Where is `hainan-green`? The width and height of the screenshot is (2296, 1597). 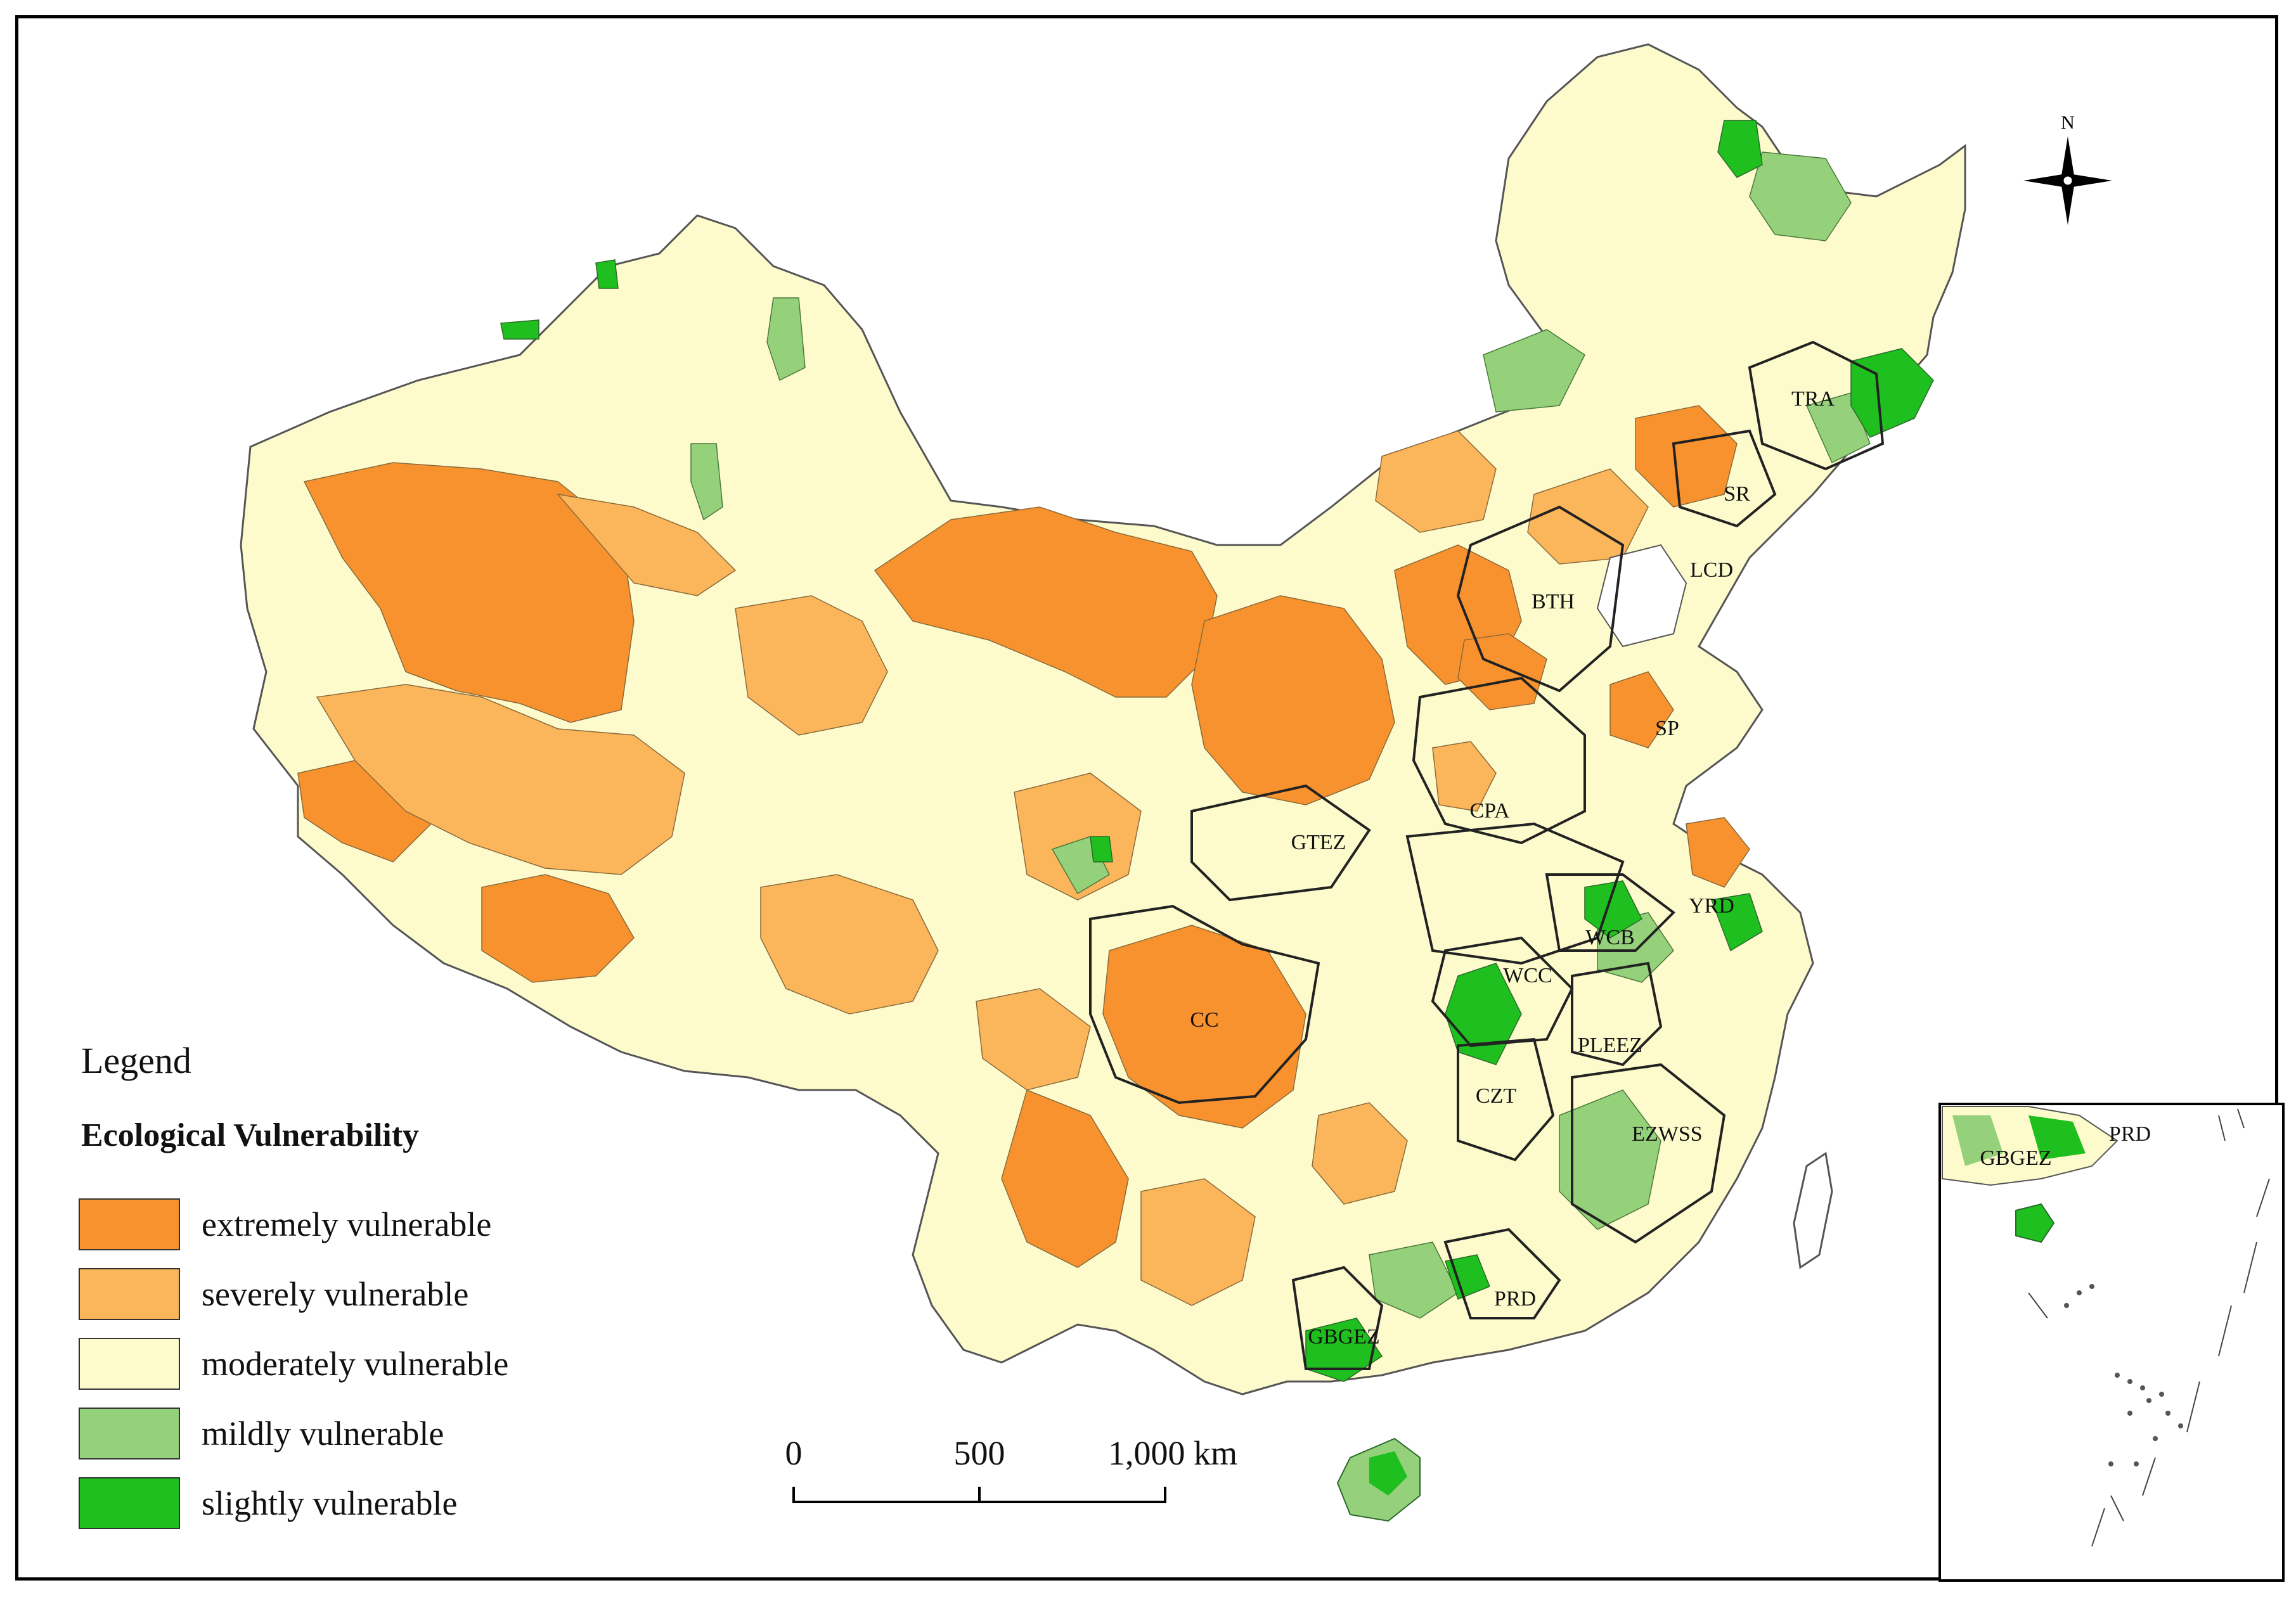 hainan-green is located at coordinates (1388, 1473).